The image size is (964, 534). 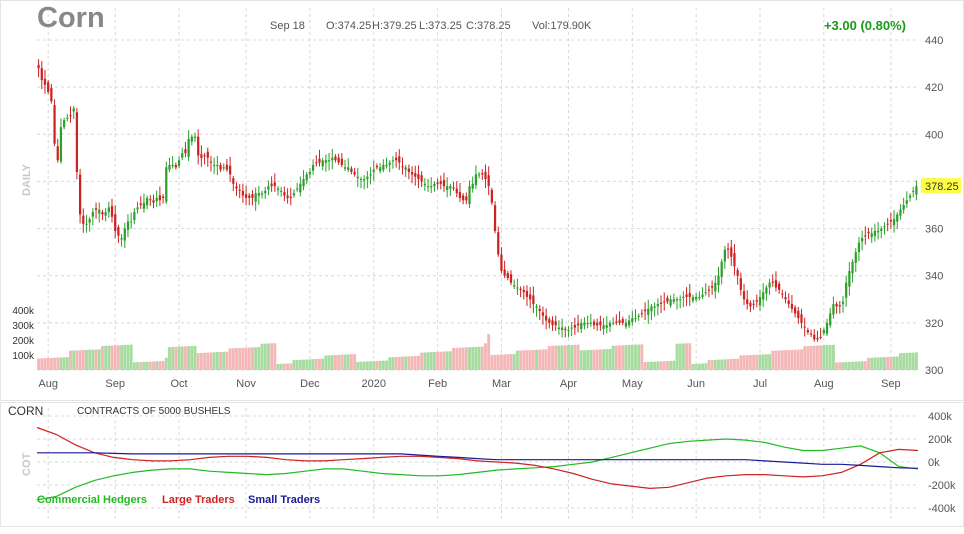 I want to click on price-change: +3.00 (0.80%), so click(x=864, y=25).